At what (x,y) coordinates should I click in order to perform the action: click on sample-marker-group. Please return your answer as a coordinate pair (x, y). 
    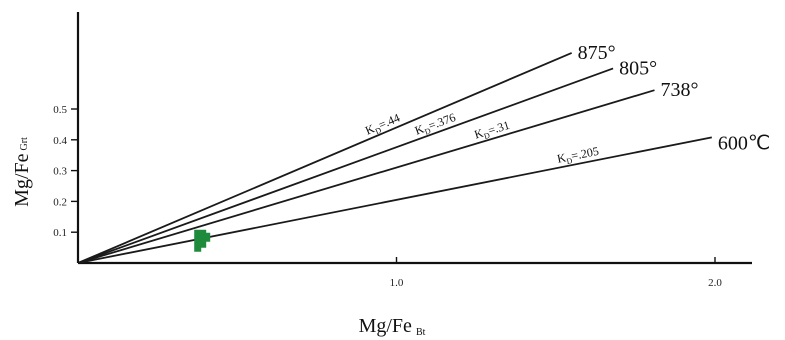
    Looking at the image, I should click on (202, 240).